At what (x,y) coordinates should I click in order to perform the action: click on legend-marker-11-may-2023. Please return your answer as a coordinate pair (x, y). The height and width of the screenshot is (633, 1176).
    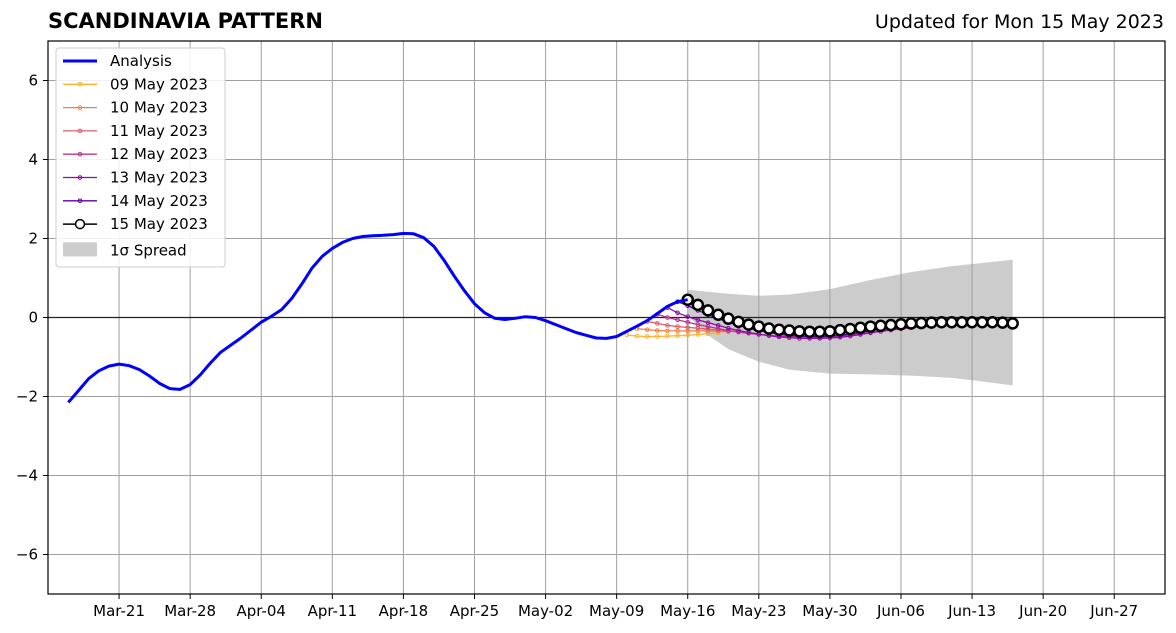
    Looking at the image, I should click on (80, 131).